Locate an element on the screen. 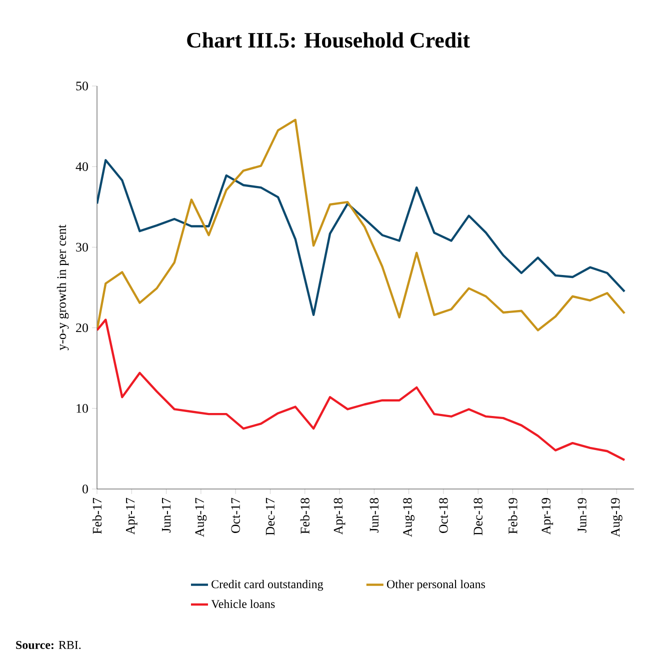 This screenshot has height=662, width=657. x-tick-label: Dec-18 is located at coordinates (478, 517).